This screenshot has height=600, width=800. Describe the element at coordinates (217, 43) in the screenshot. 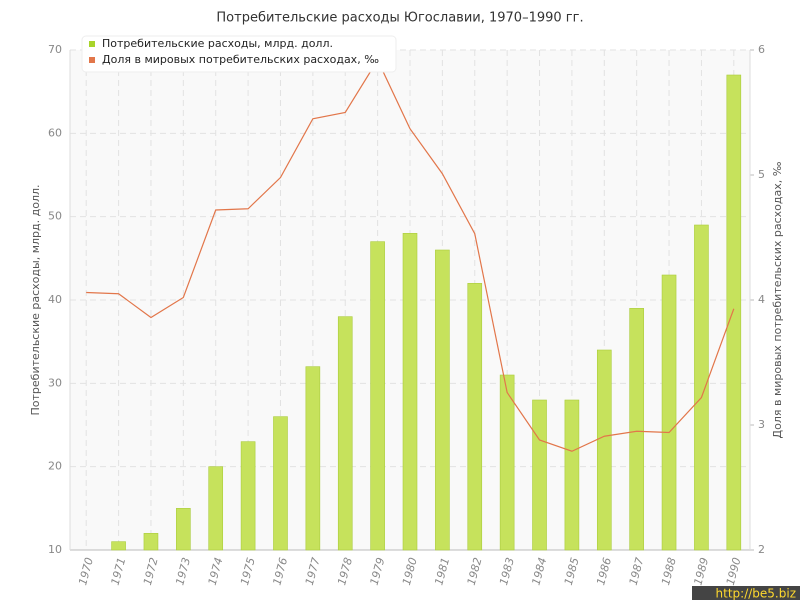

I see `legend-label: Потребительские расходы, млрд. долл.` at that location.